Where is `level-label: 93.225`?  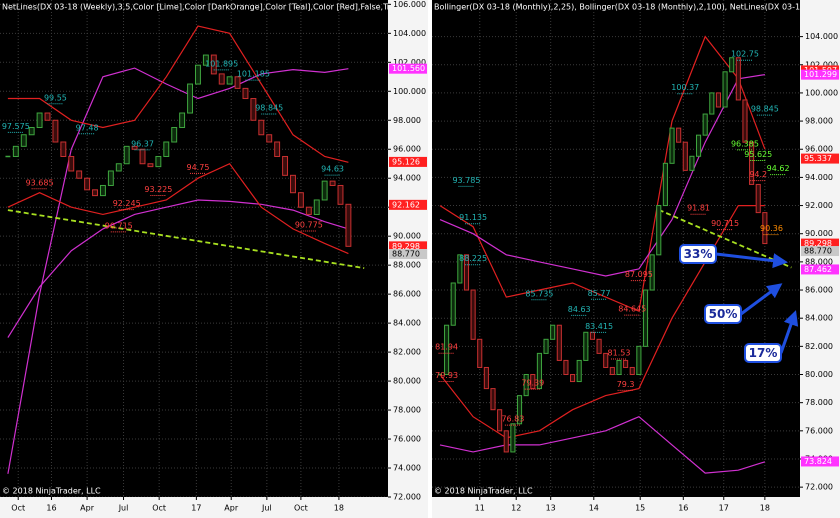
level-label: 93.225 is located at coordinates (158, 189).